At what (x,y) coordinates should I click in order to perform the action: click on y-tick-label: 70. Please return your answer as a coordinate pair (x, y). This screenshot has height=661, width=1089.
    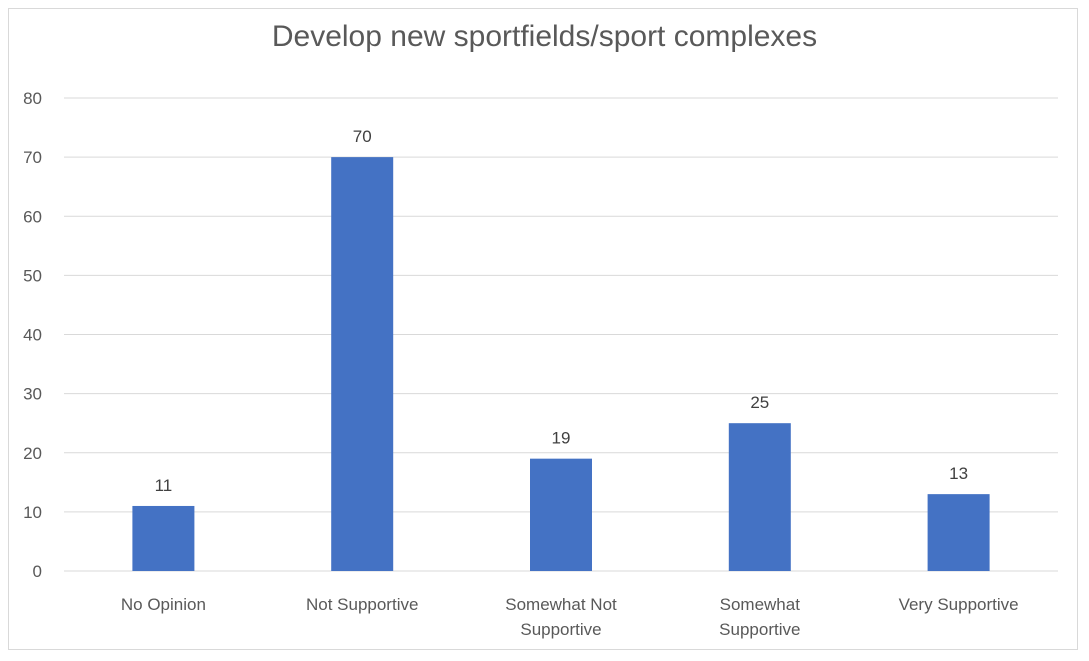
    Looking at the image, I should click on (32, 157).